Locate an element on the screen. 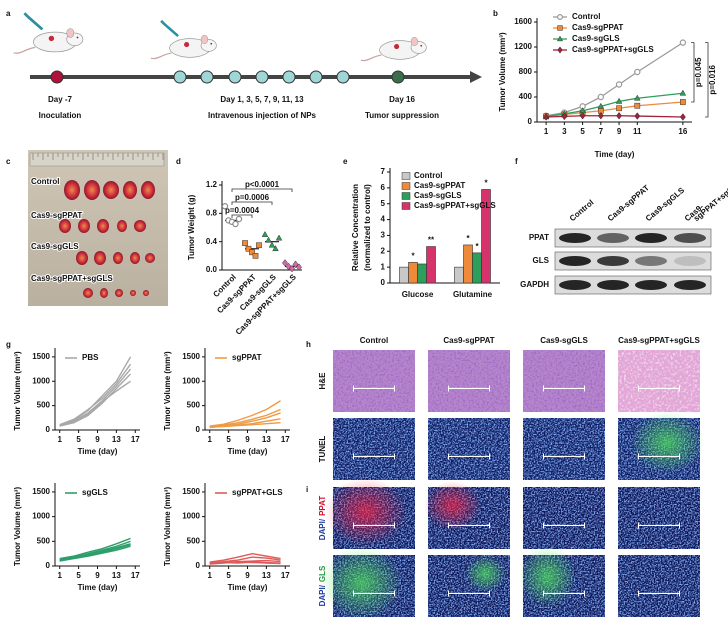  legend-label: sgPPAT+GLS is located at coordinates (257, 492).